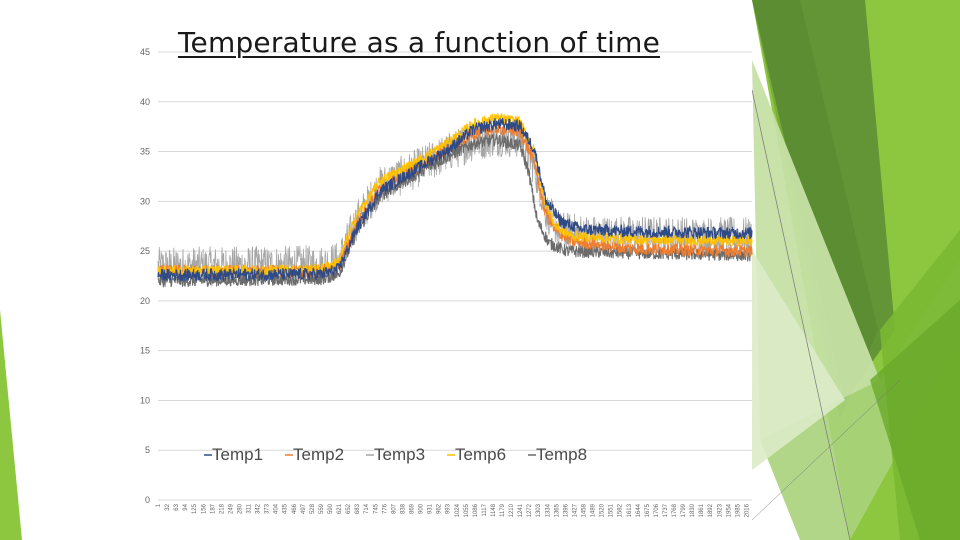 This screenshot has width=960, height=540. What do you see at coordinates (494, 510) in the screenshot?
I see `x-tick-label: 1148` at bounding box center [494, 510].